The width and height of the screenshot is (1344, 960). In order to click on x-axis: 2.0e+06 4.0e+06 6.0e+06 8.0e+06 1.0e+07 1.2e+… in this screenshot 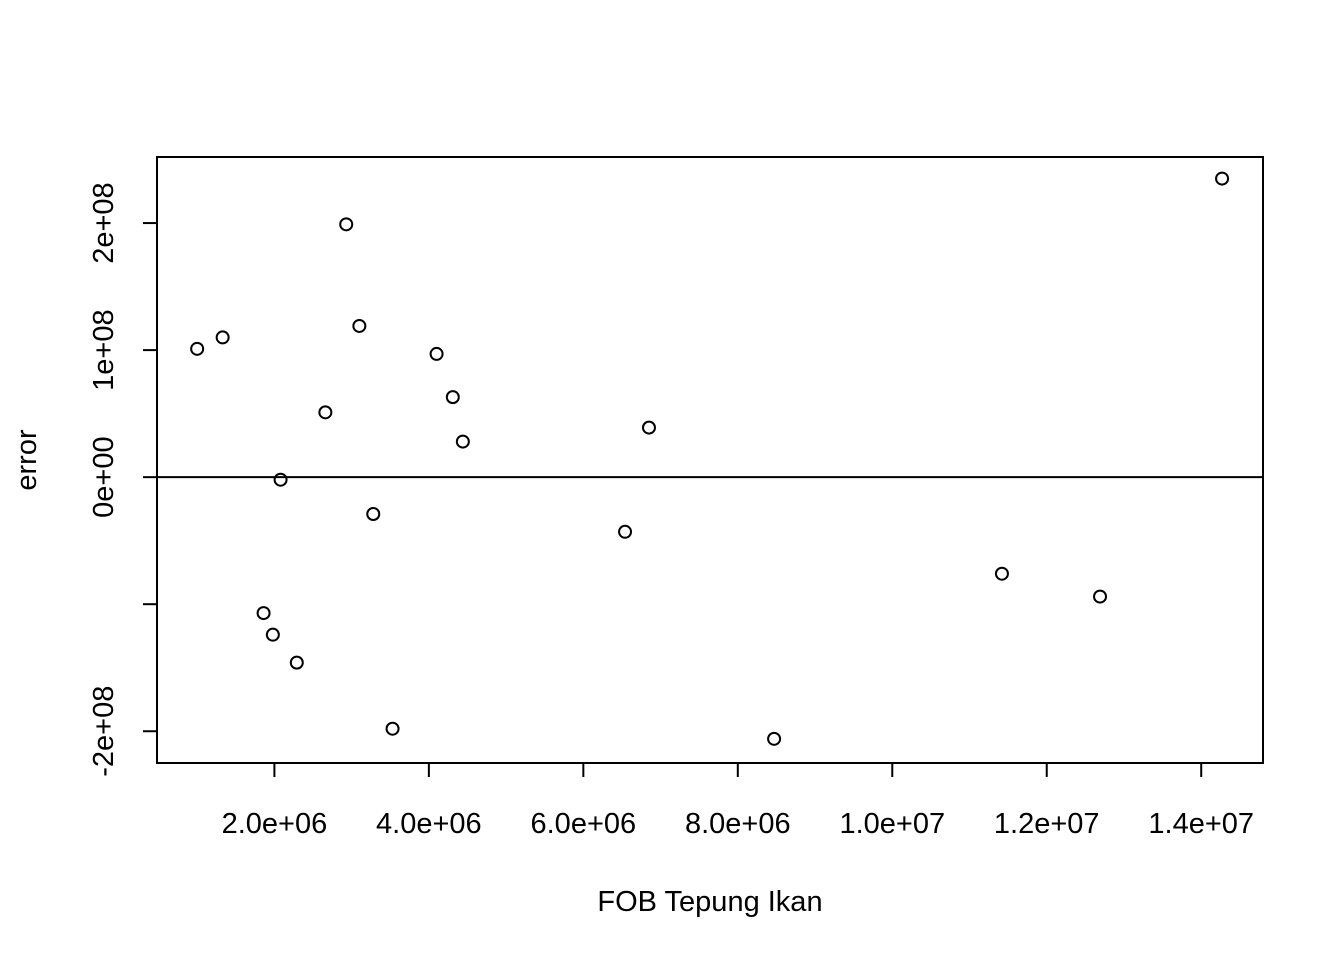, I will do `click(738, 801)`.